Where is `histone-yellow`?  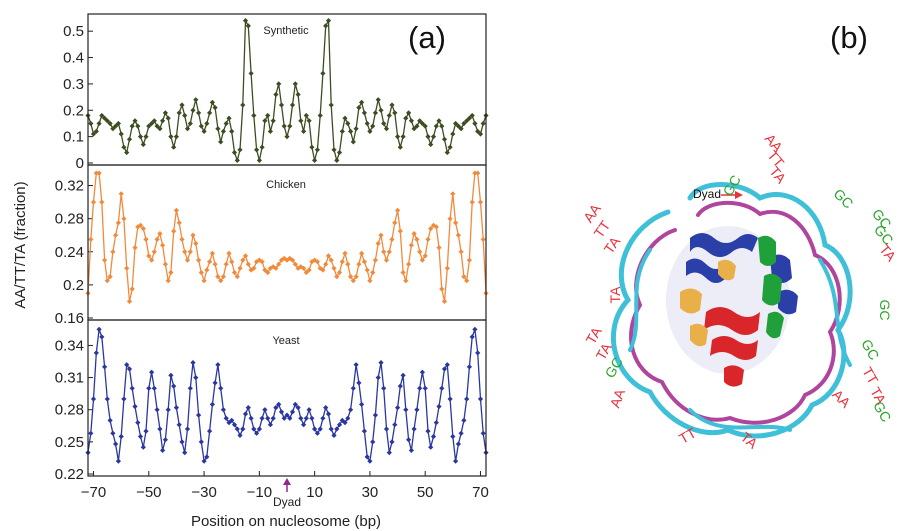 histone-yellow is located at coordinates (708, 303).